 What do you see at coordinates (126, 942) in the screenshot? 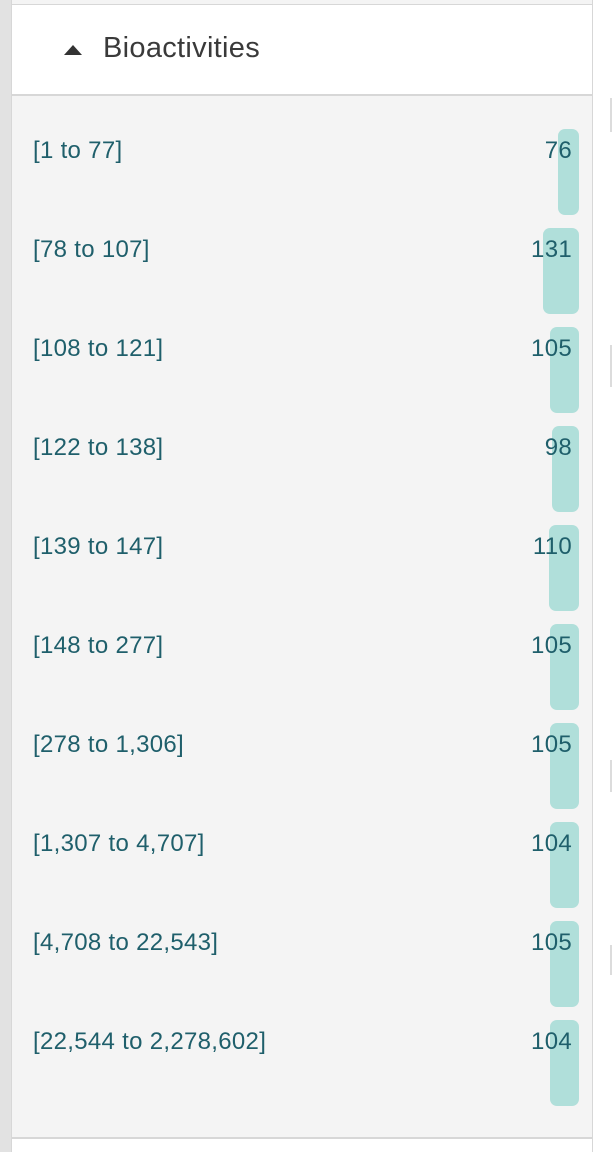
I see `bucket-label: [4,708 to 22,543]` at bounding box center [126, 942].